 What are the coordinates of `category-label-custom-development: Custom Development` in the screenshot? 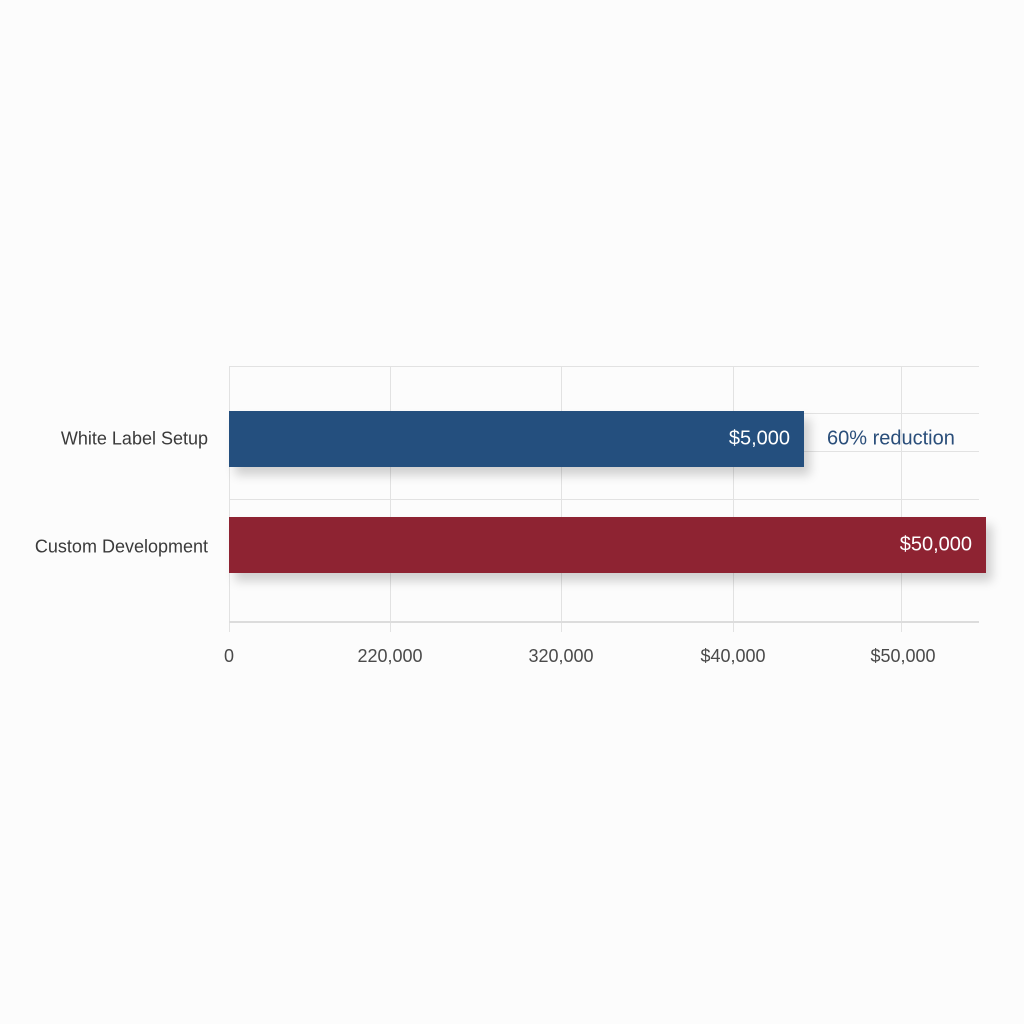 It's located at (121, 546).